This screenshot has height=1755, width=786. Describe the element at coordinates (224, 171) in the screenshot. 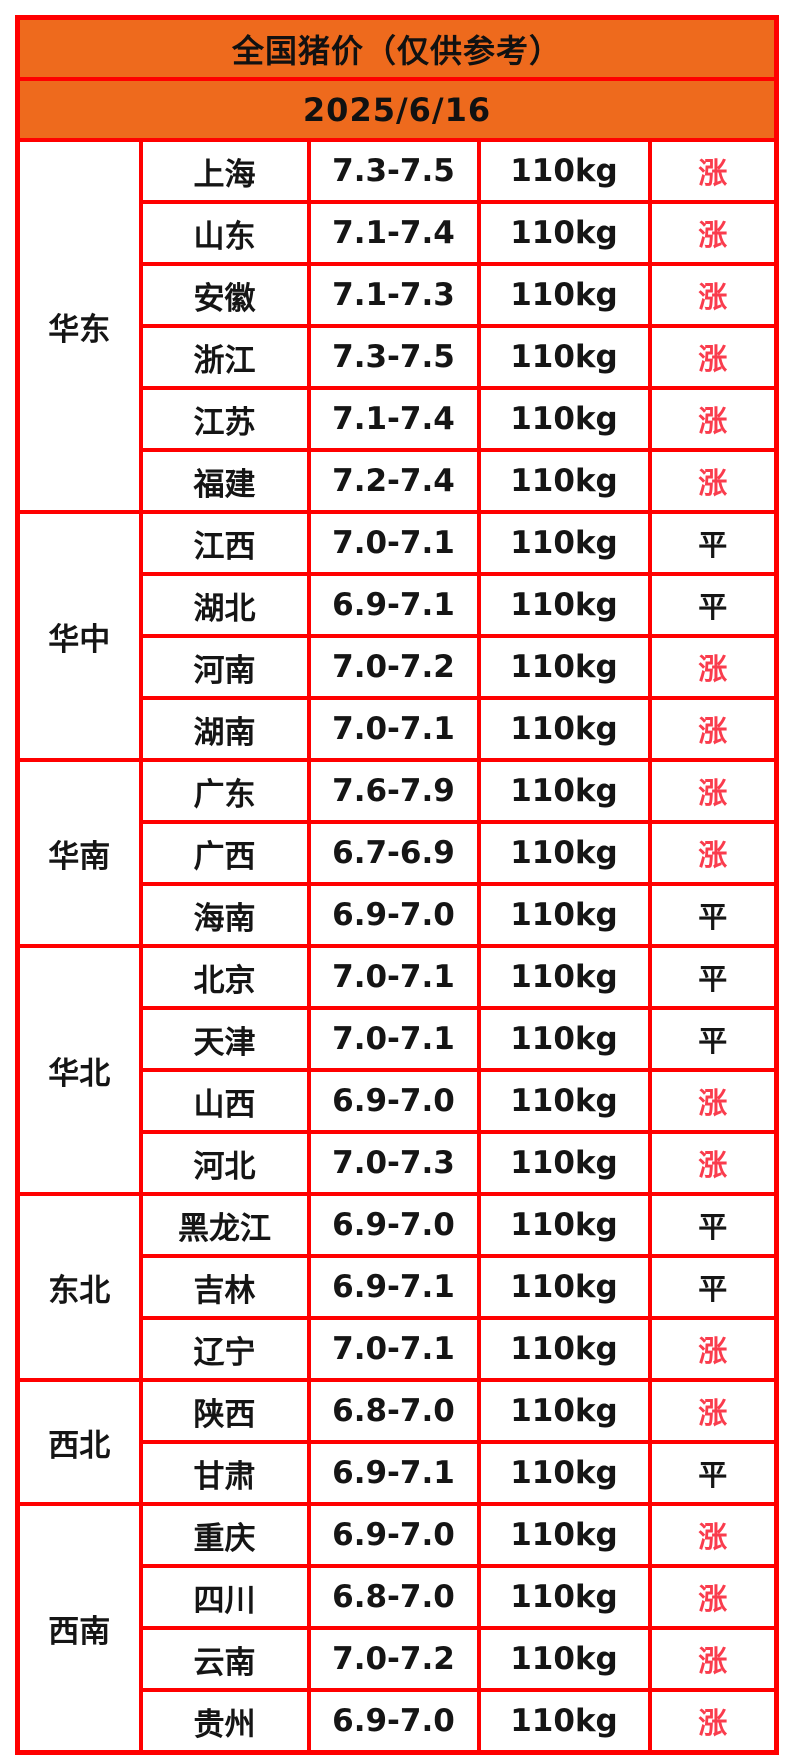

I see `province-cell: 上海` at that location.